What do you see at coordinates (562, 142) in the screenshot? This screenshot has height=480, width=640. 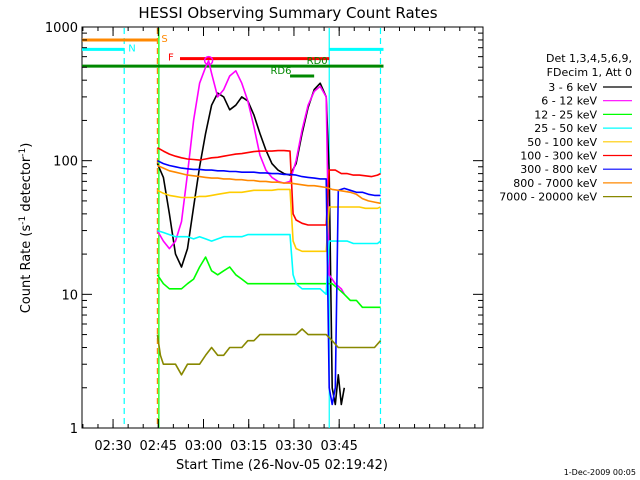 I see `legend-entry-label: 50 - 100 keV` at bounding box center [562, 142].